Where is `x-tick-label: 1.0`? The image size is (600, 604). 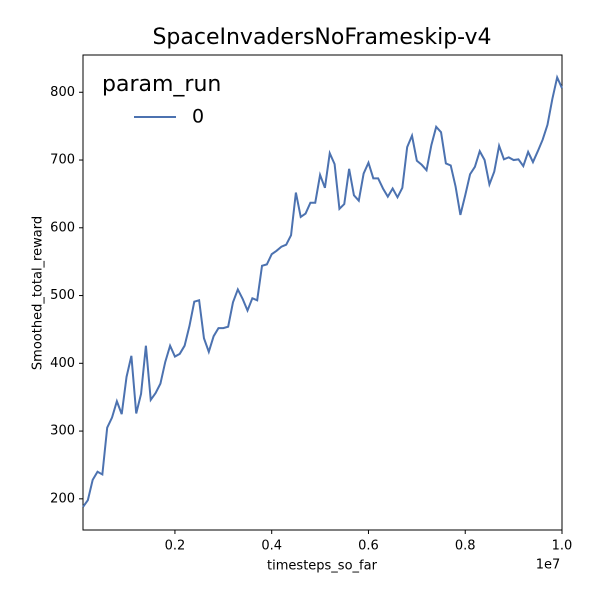 x-tick-label: 1.0 is located at coordinates (562, 546).